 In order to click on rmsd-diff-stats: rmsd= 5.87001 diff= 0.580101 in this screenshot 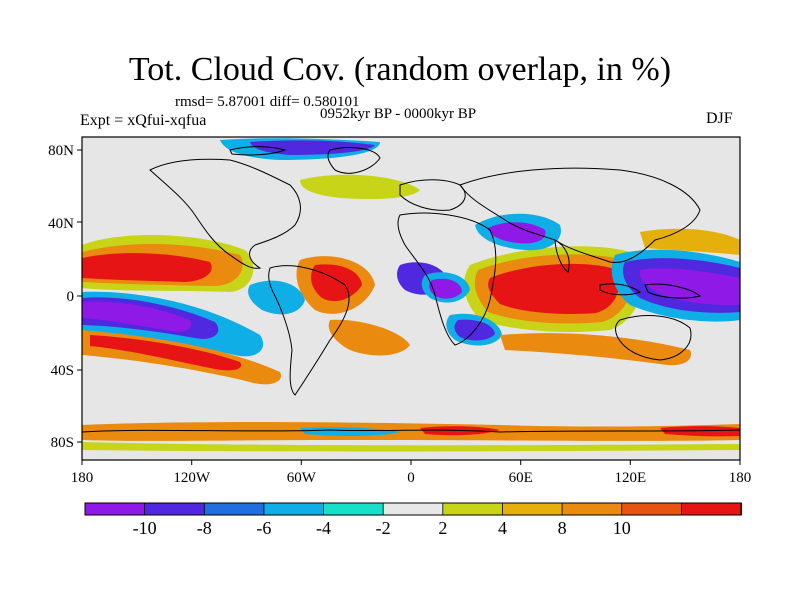, I will do `click(267, 102)`.